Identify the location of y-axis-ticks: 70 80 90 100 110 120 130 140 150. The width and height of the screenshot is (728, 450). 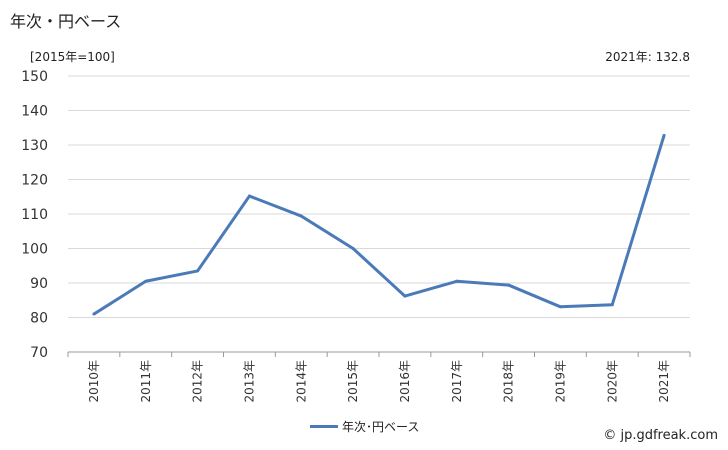
(34, 215).